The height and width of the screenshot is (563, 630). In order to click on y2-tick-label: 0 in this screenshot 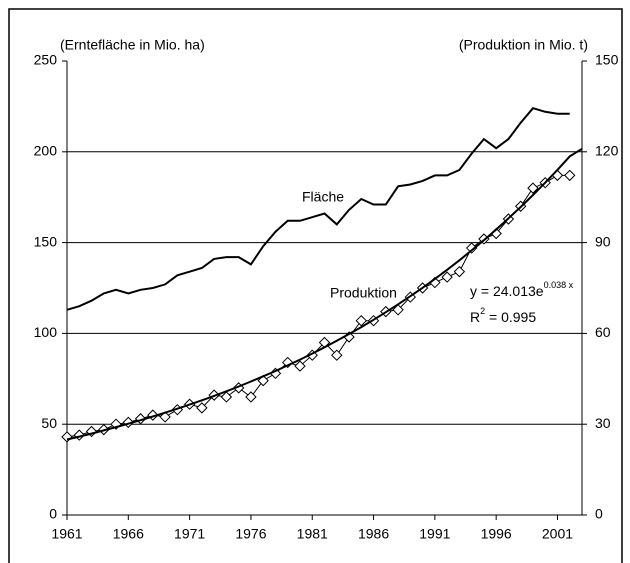, I will do `click(599, 514)`.